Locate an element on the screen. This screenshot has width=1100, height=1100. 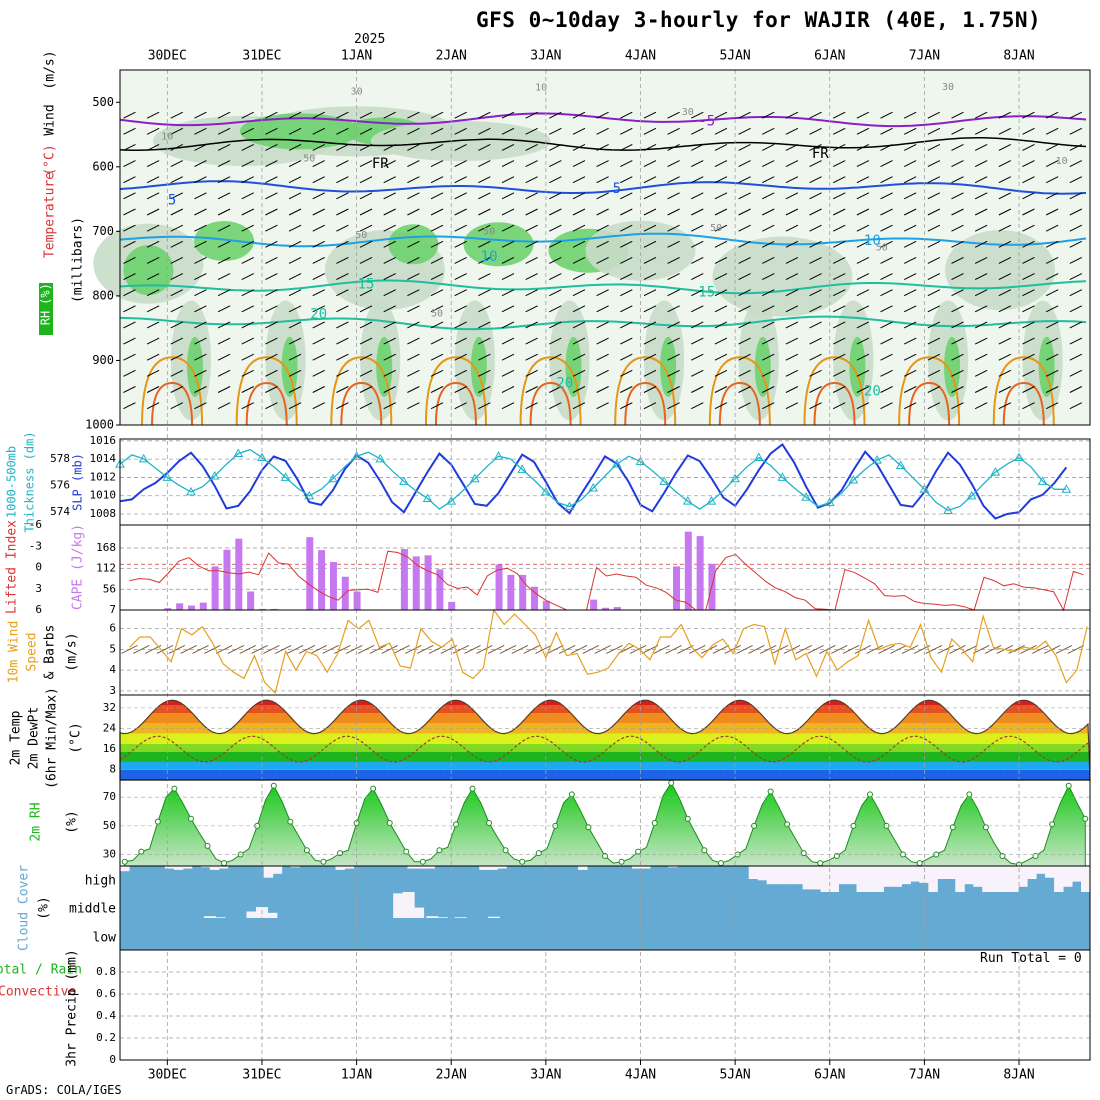
thickness-axis-unit: Thickness (dm) is located at coordinates (30, 481).